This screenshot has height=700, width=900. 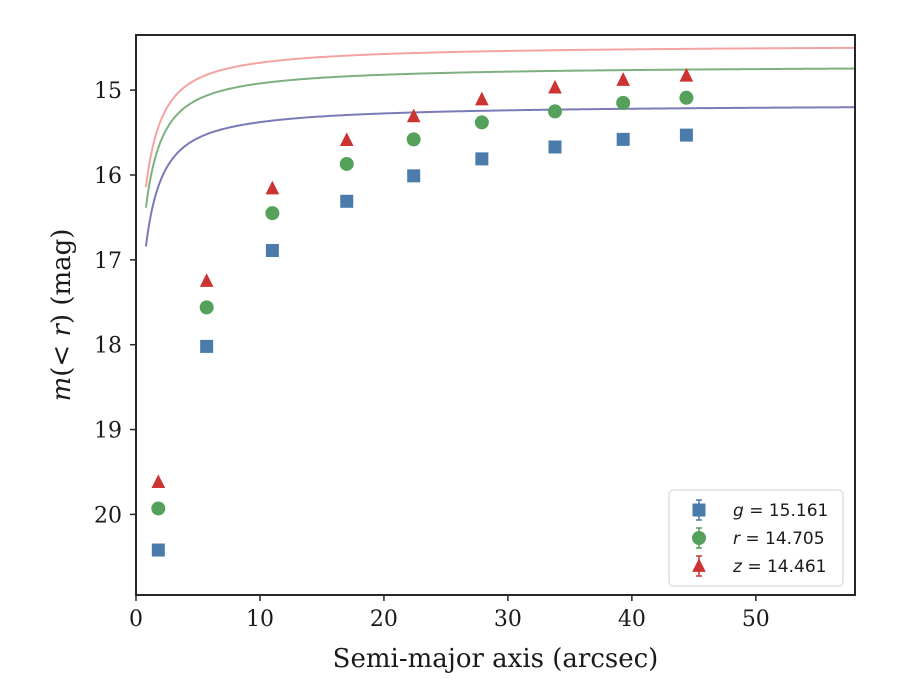 I want to click on x-tick-label: 40, so click(x=632, y=619).